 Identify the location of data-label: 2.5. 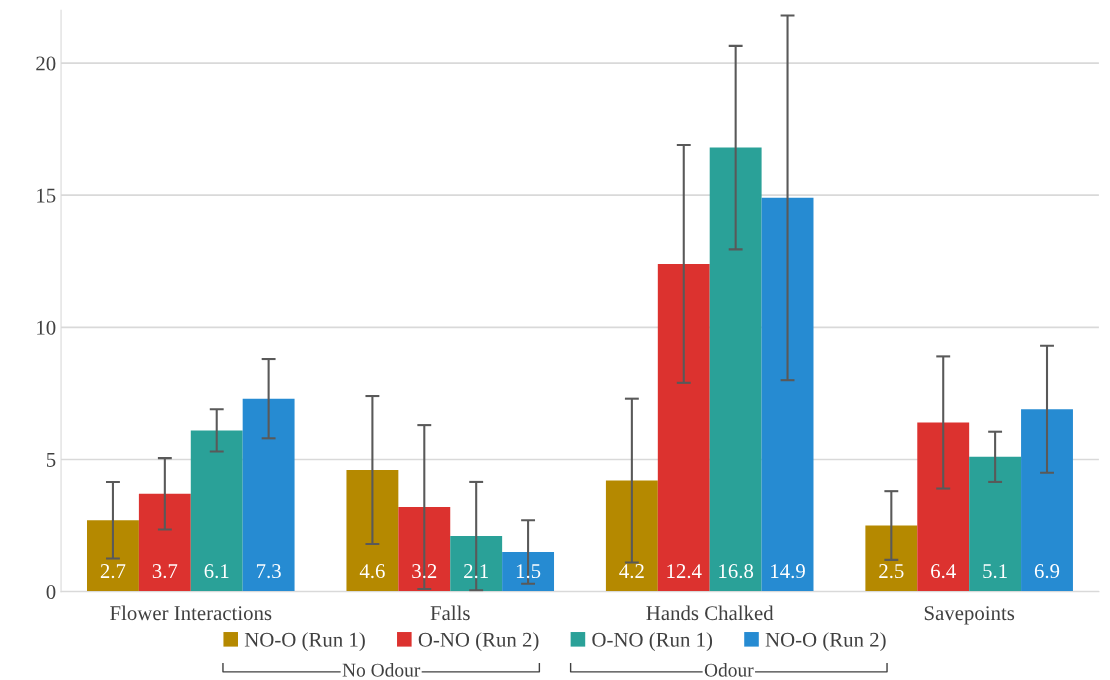
(891, 571).